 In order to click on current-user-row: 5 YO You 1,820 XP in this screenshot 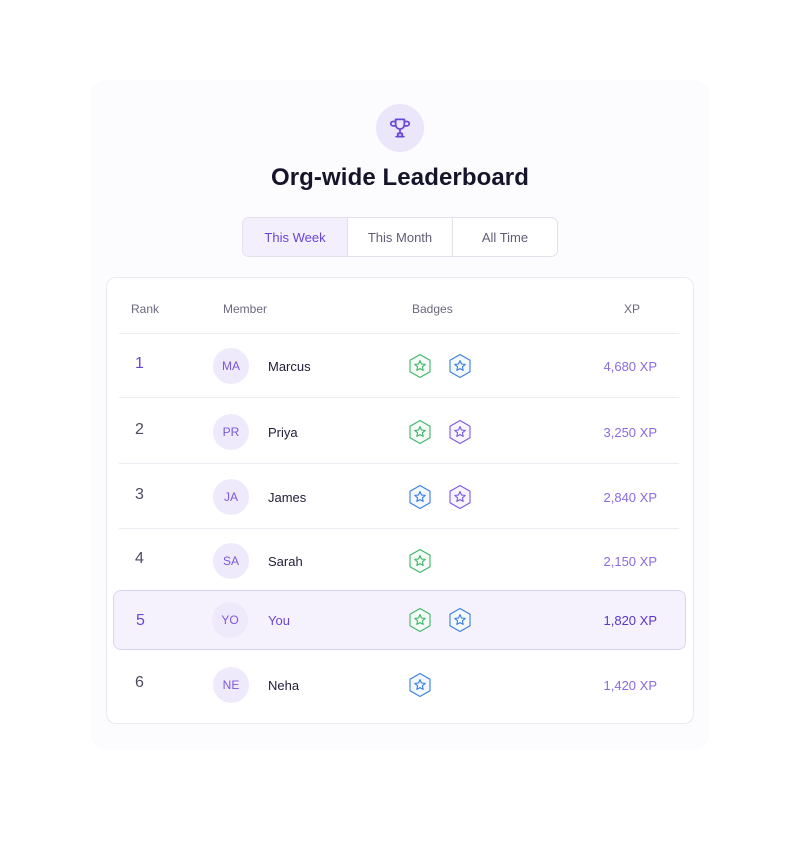, I will do `click(399, 620)`.